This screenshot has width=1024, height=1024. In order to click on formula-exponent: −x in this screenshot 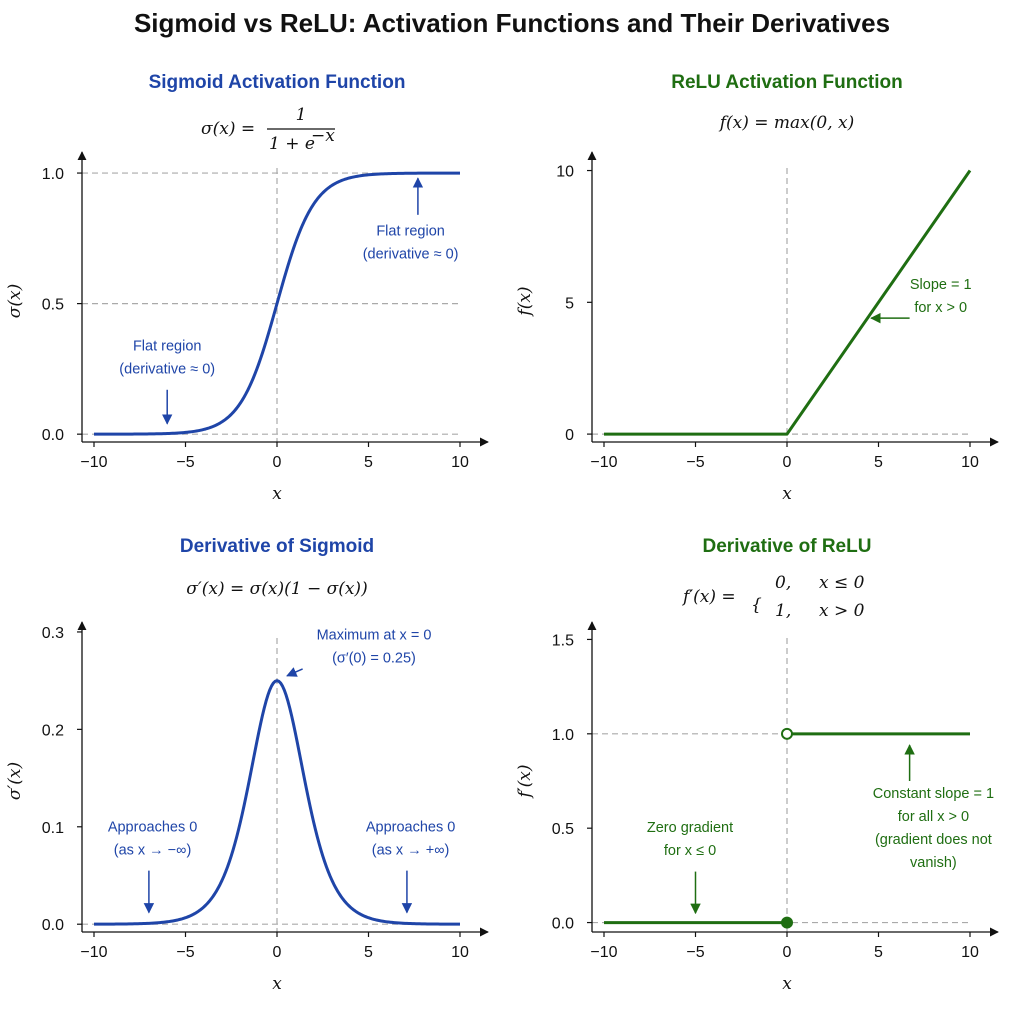, I will do `click(323, 136)`.